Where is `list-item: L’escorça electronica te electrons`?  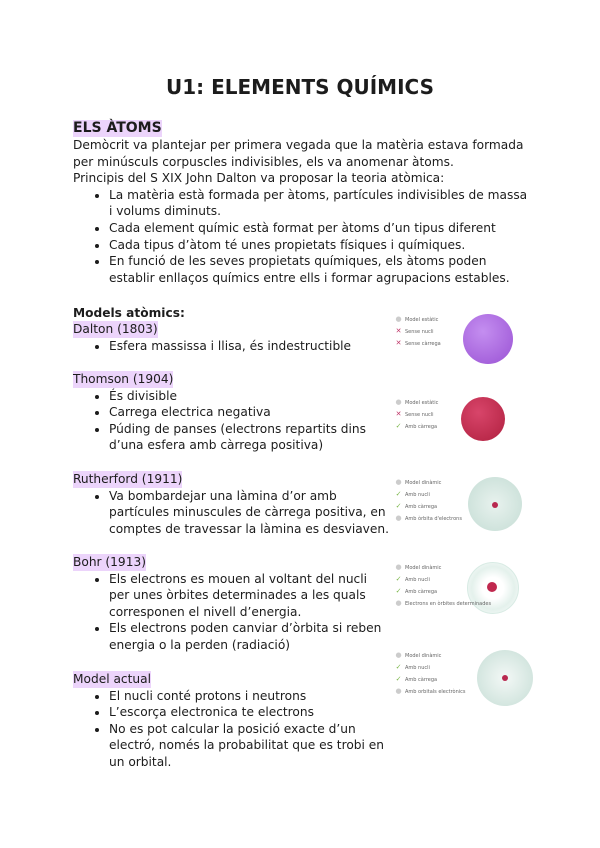 list-item: L’escorça electronica te electrons is located at coordinates (249, 712).